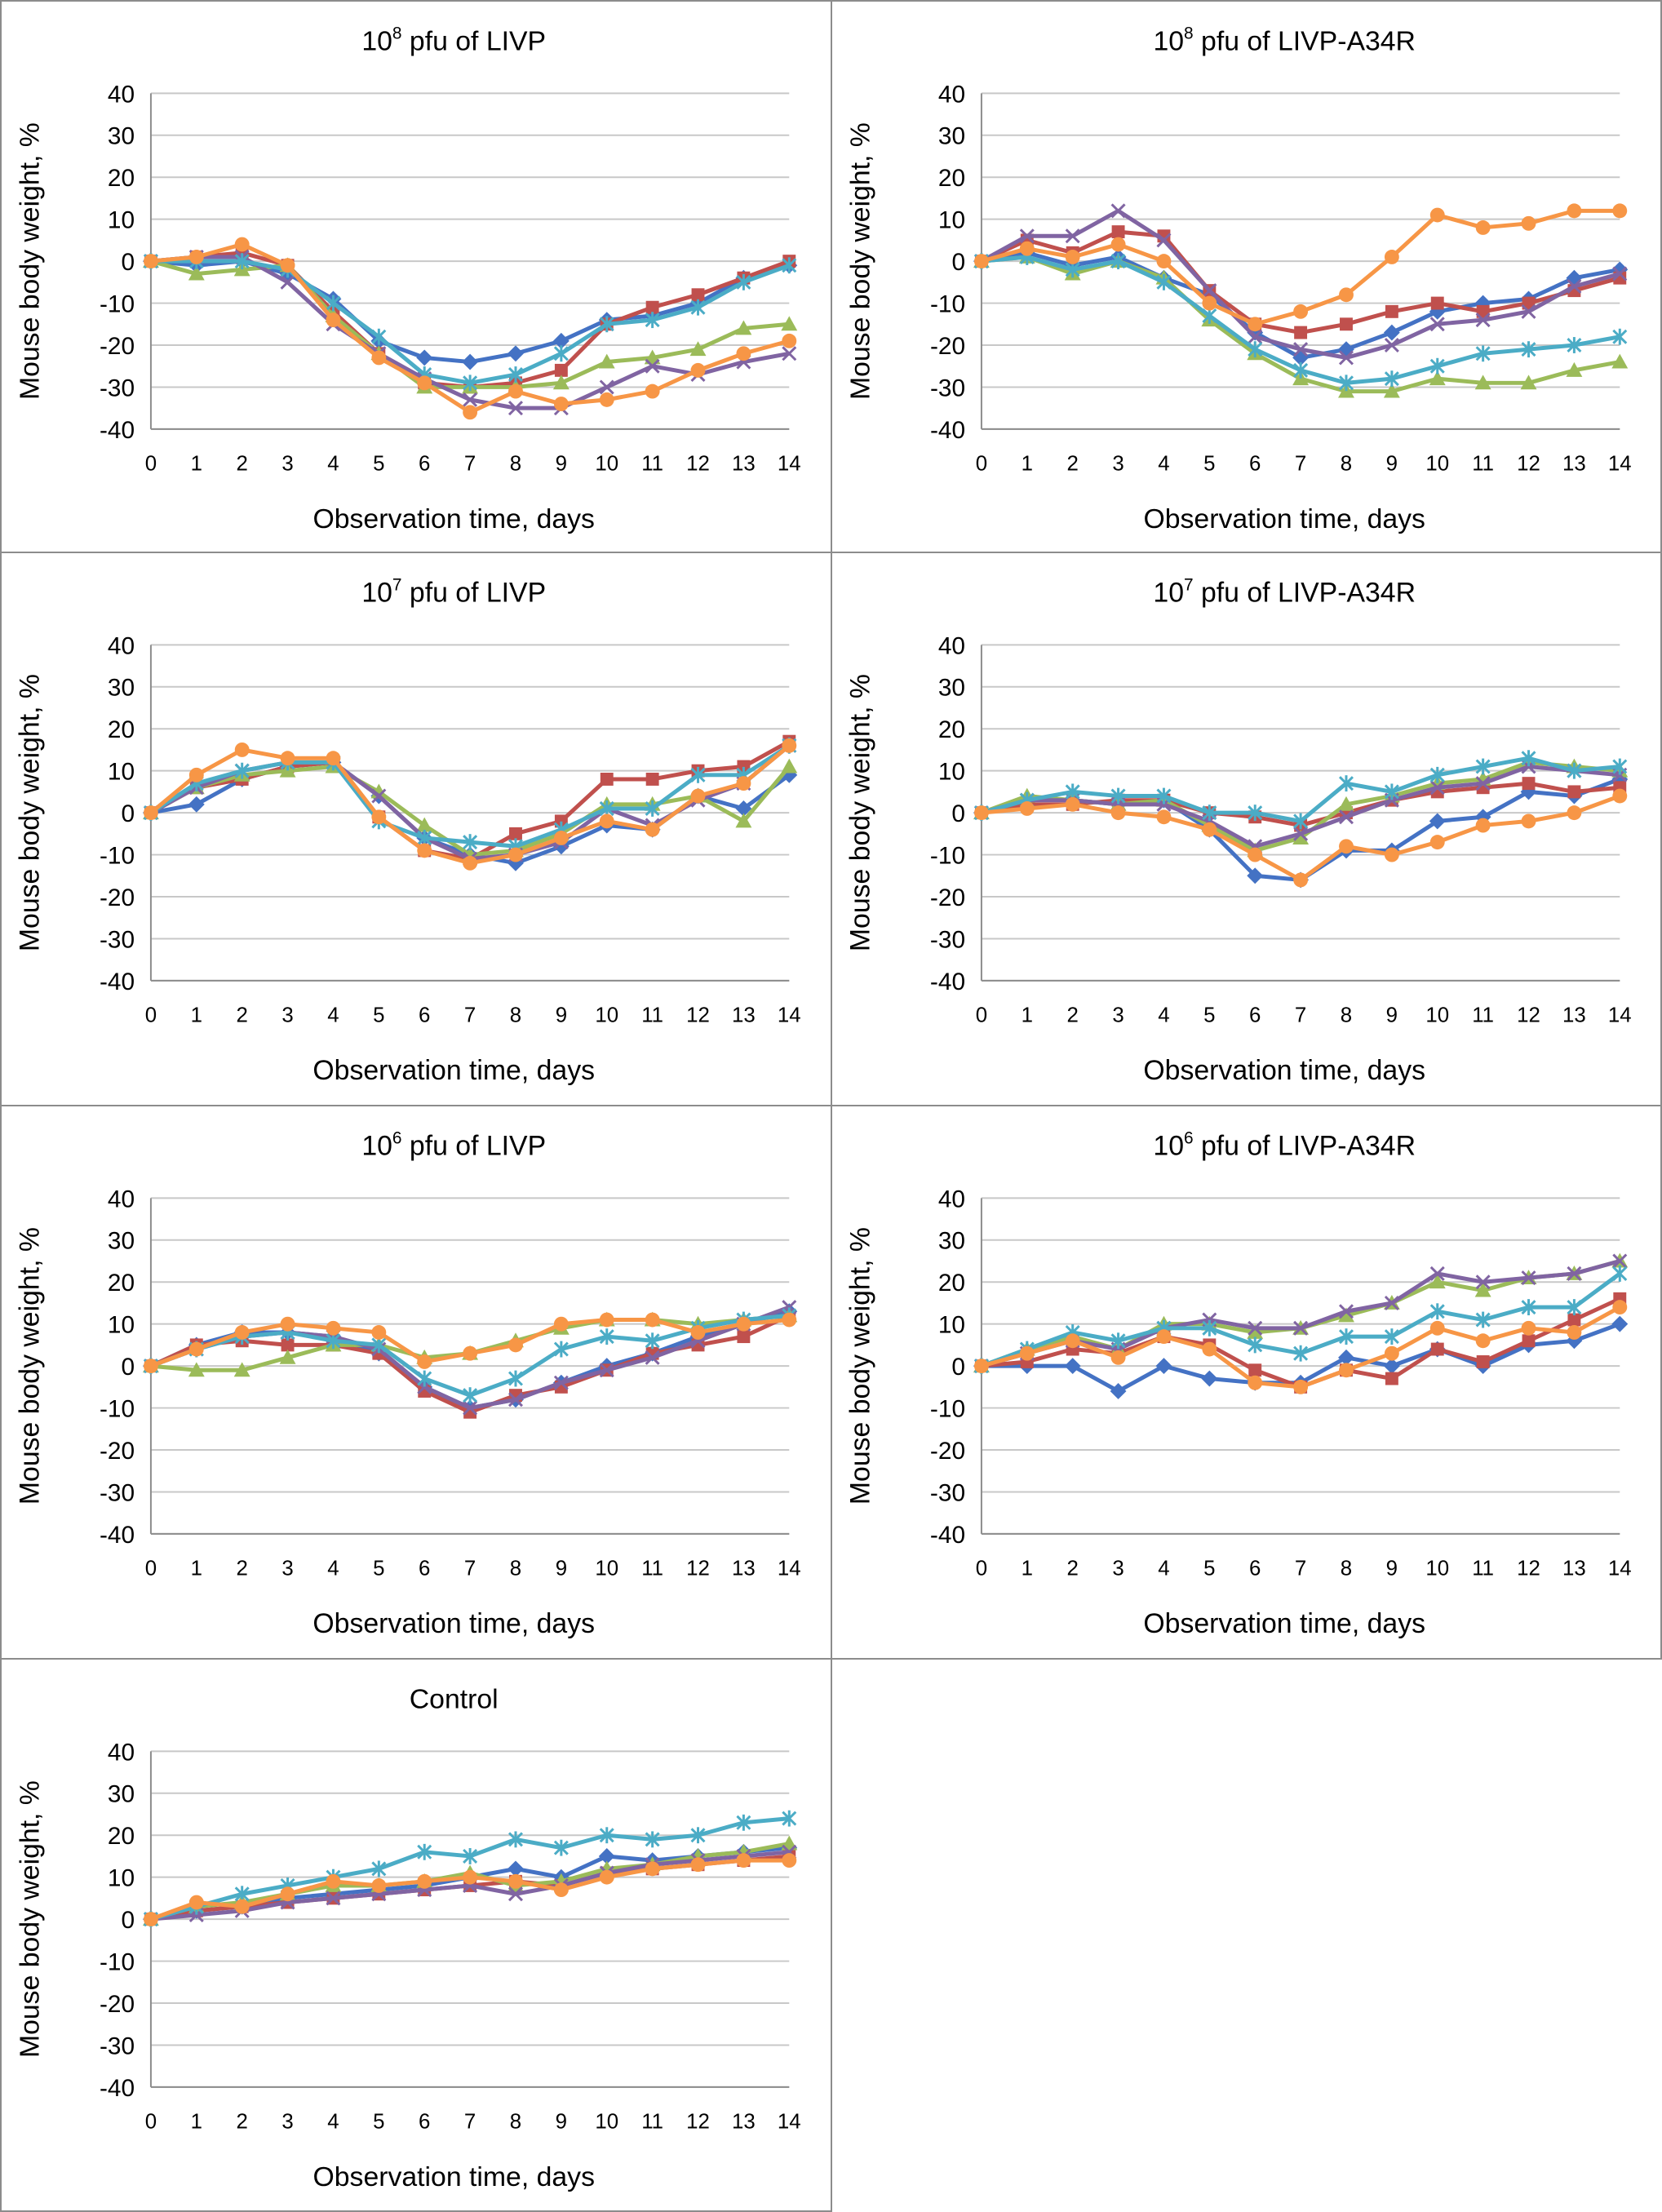 Image resolution: width=1662 pixels, height=2212 pixels. I want to click on x-tick-label: 8, so click(515, 1569).